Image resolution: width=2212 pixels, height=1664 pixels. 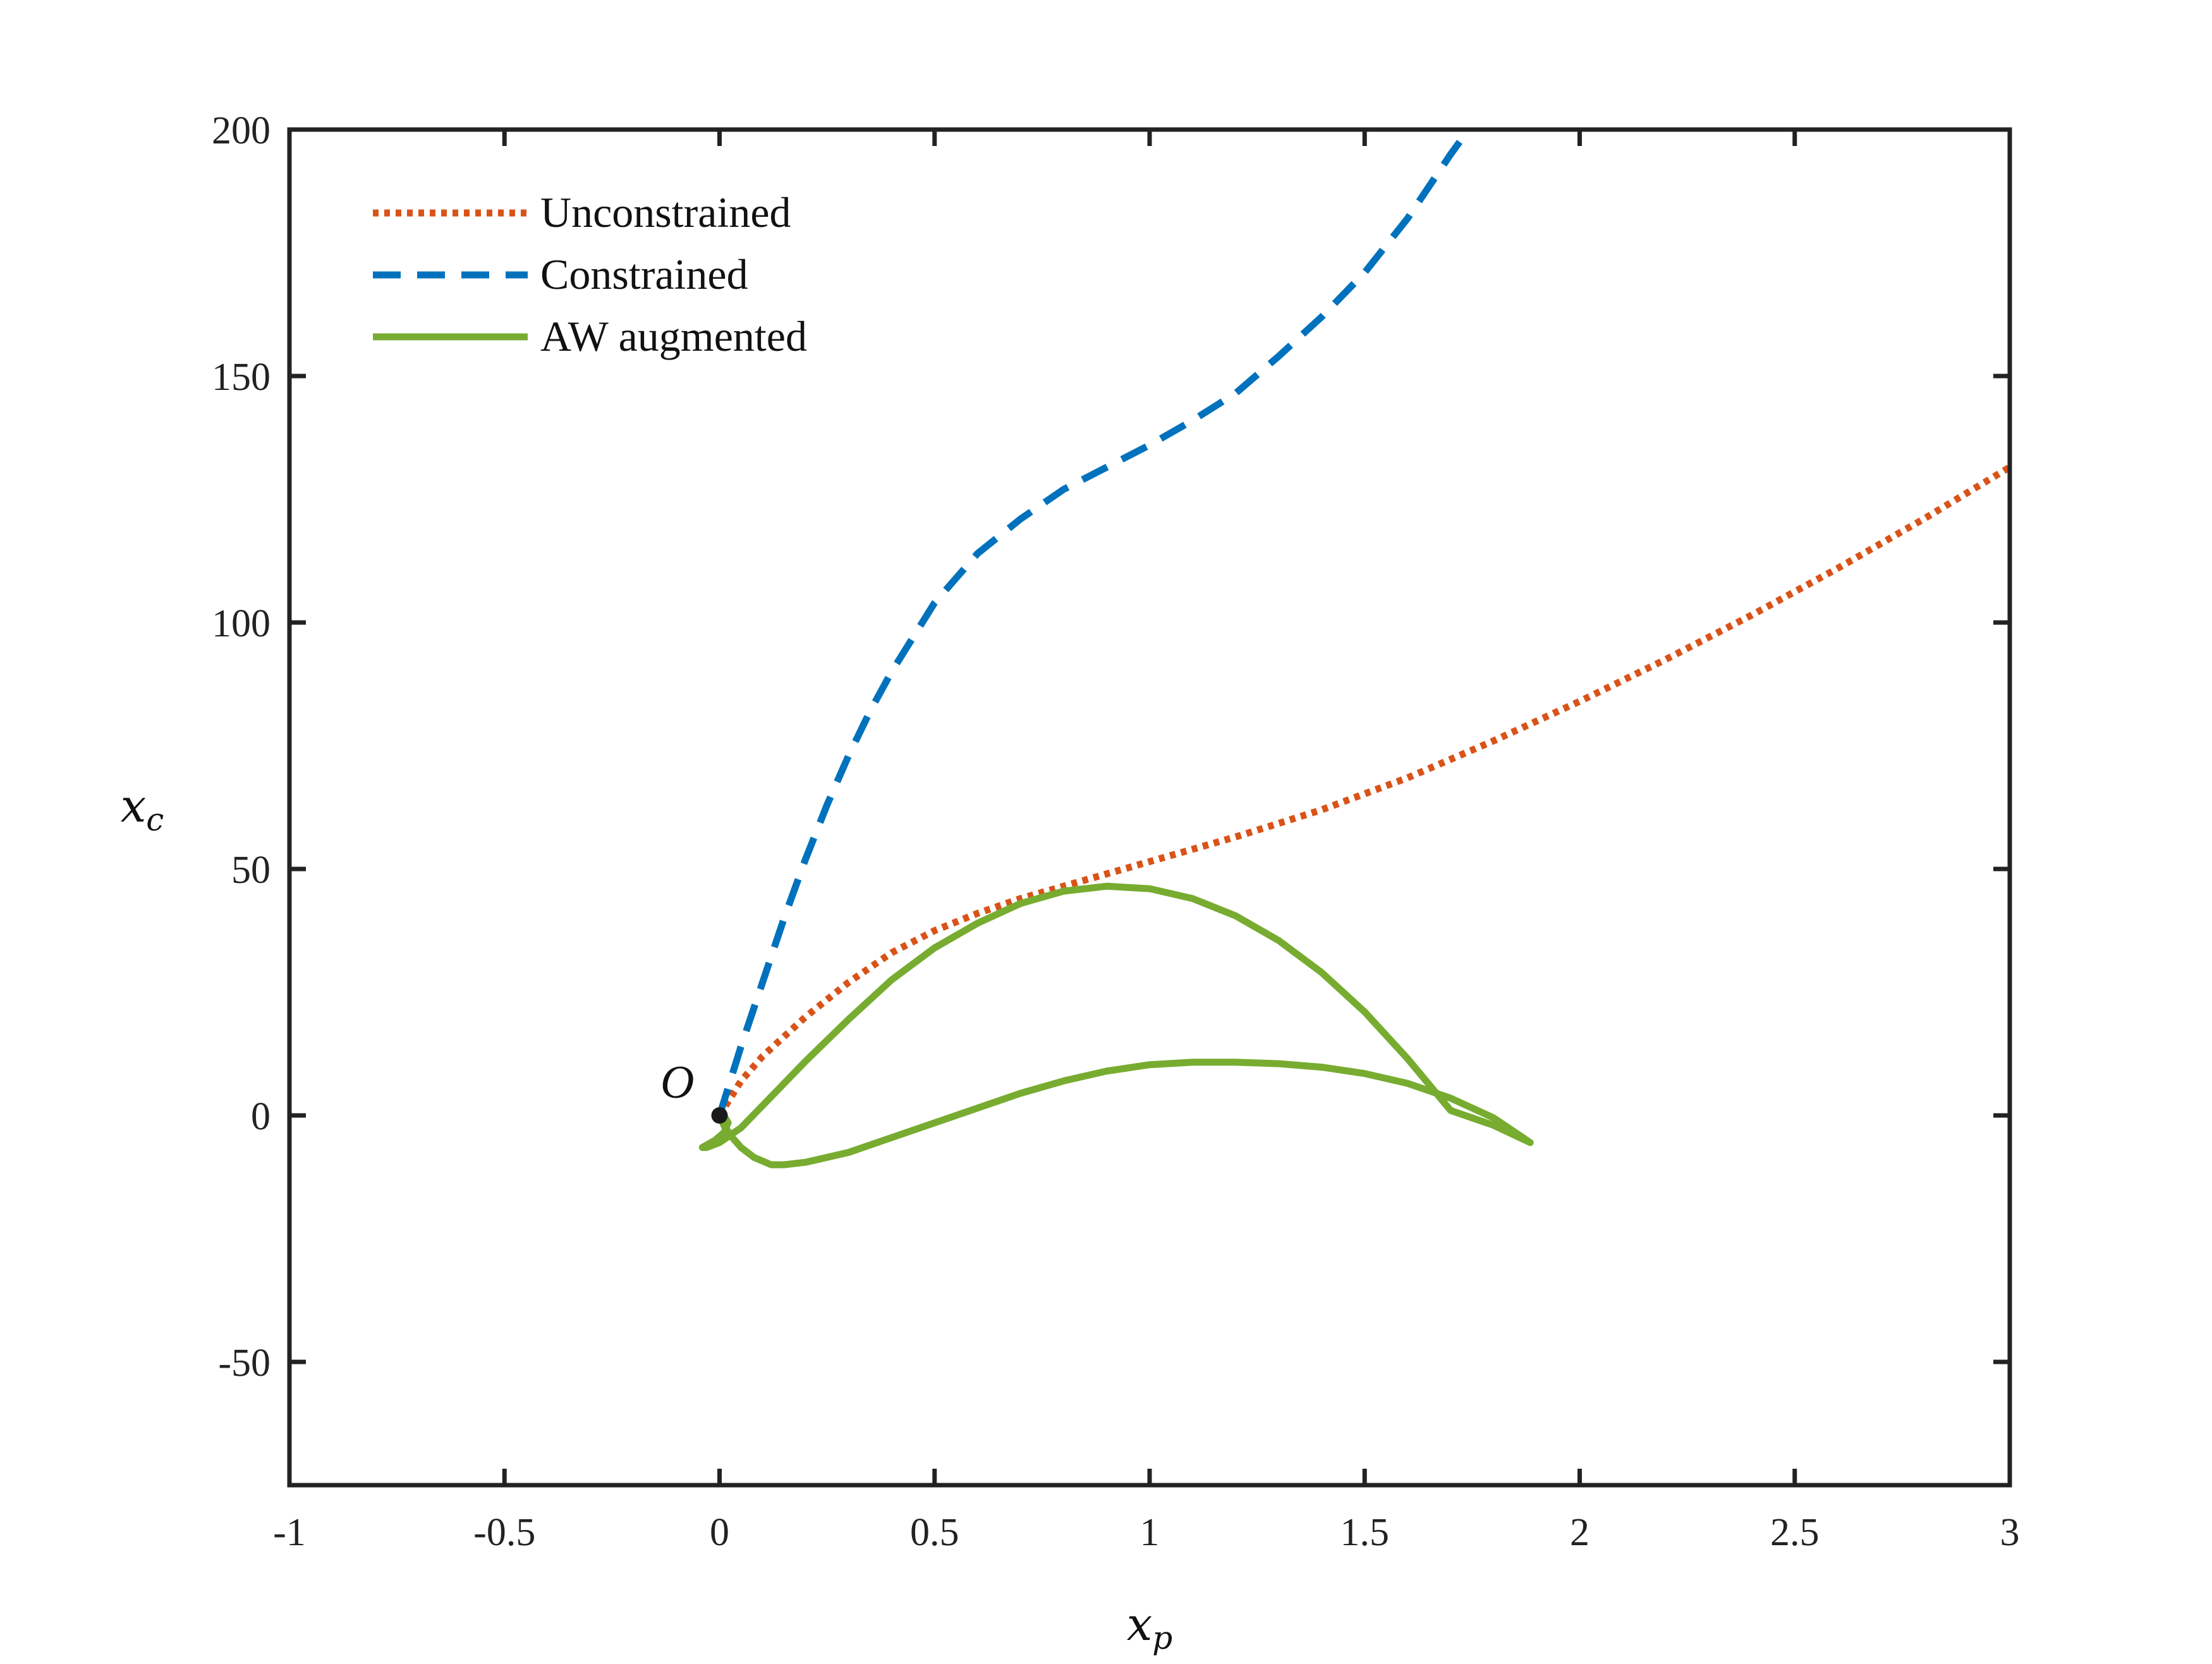 What do you see at coordinates (260, 1116) in the screenshot?
I see `y-tick-label: 0` at bounding box center [260, 1116].